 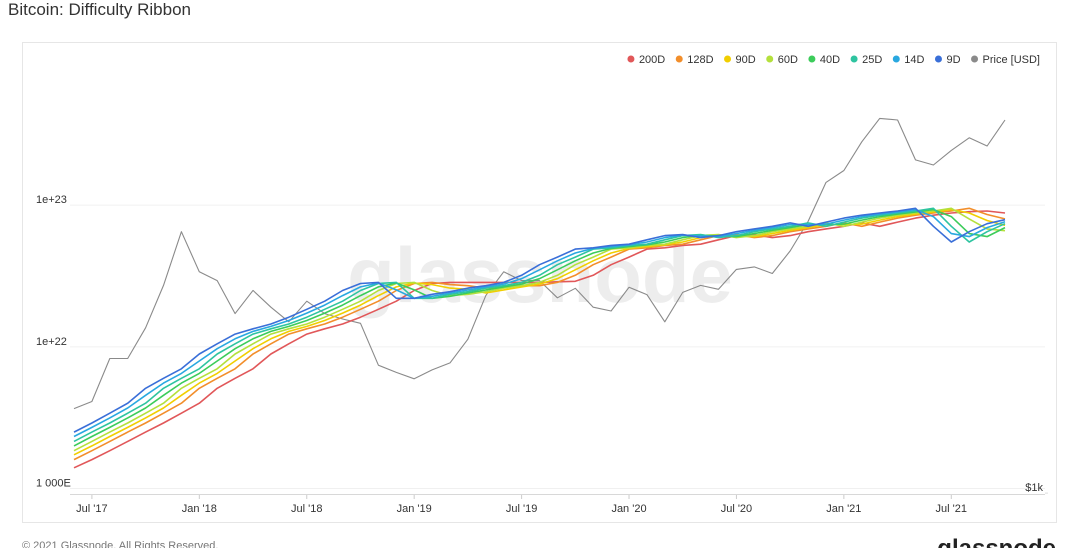 I want to click on y-tick-label: 1 000E, so click(x=53, y=484).